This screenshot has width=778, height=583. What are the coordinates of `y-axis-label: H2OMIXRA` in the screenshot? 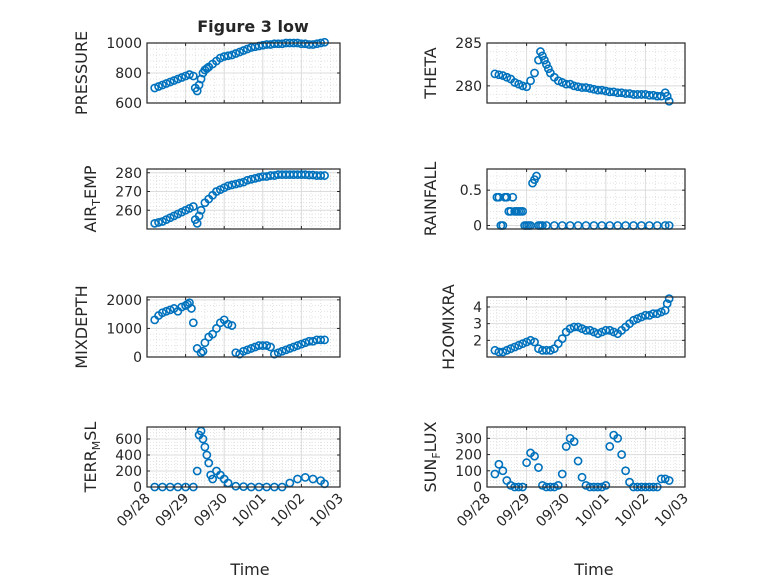 It's located at (448, 327).